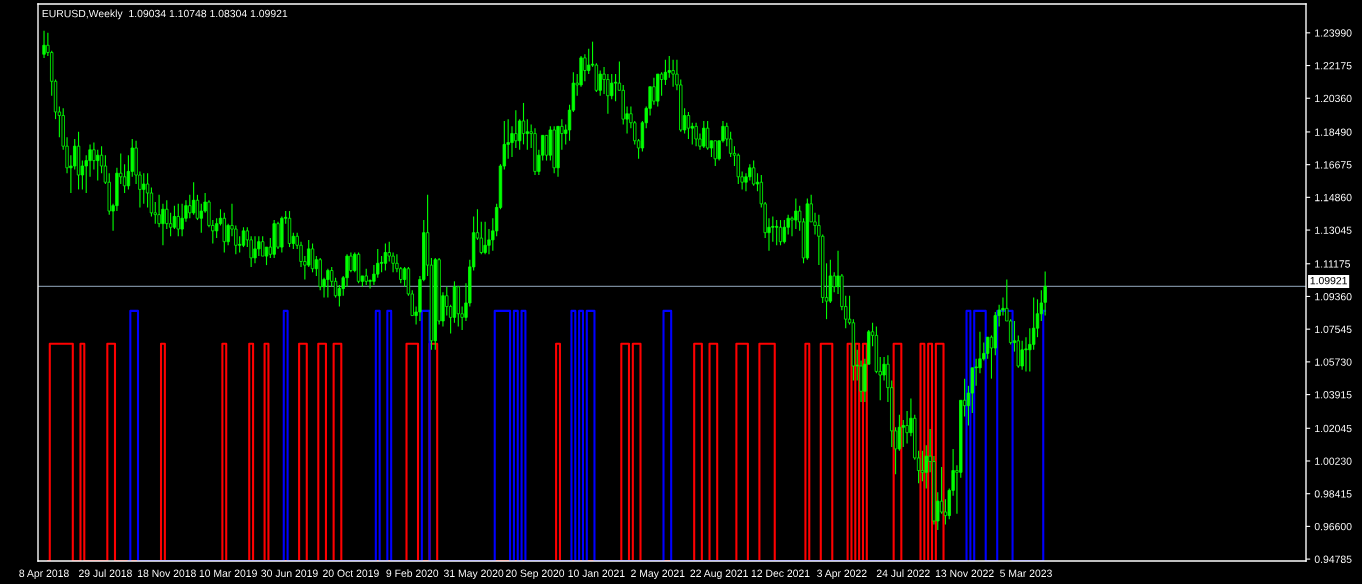 This screenshot has height=584, width=1362. Describe the element at coordinates (228, 573) in the screenshot. I see `x-tick-label: 10 Mar 2019` at that location.